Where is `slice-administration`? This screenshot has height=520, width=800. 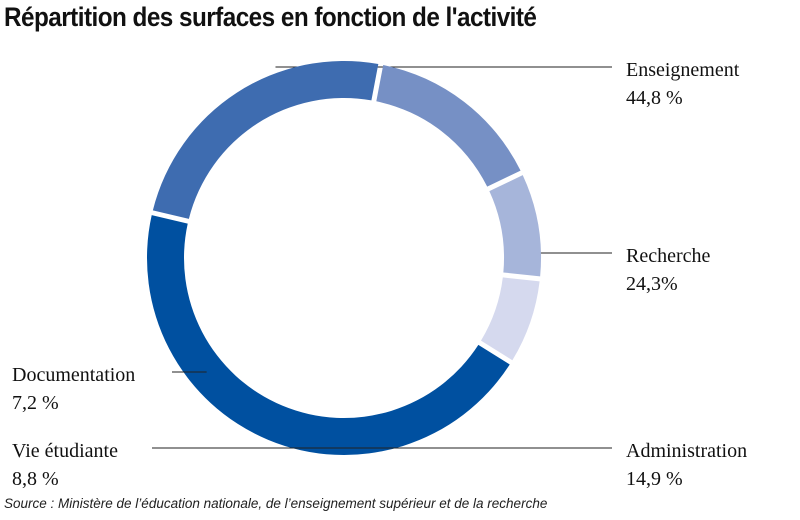
slice-administration is located at coordinates (448, 125).